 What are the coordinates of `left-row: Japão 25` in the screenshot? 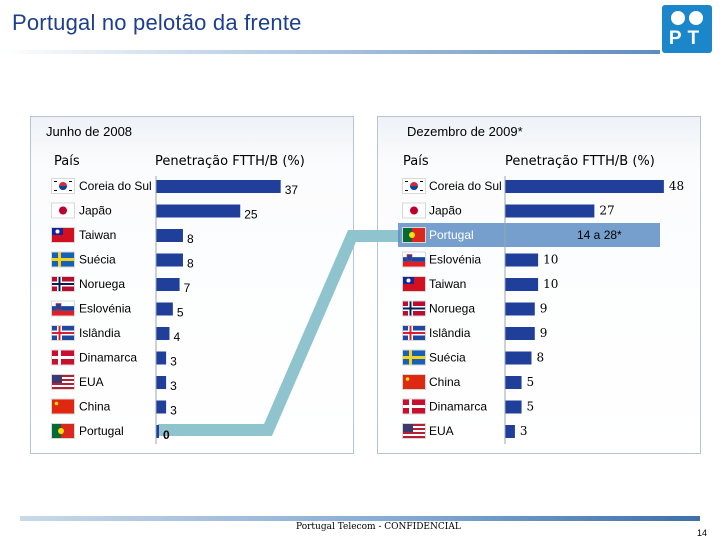 It's located at (154, 212).